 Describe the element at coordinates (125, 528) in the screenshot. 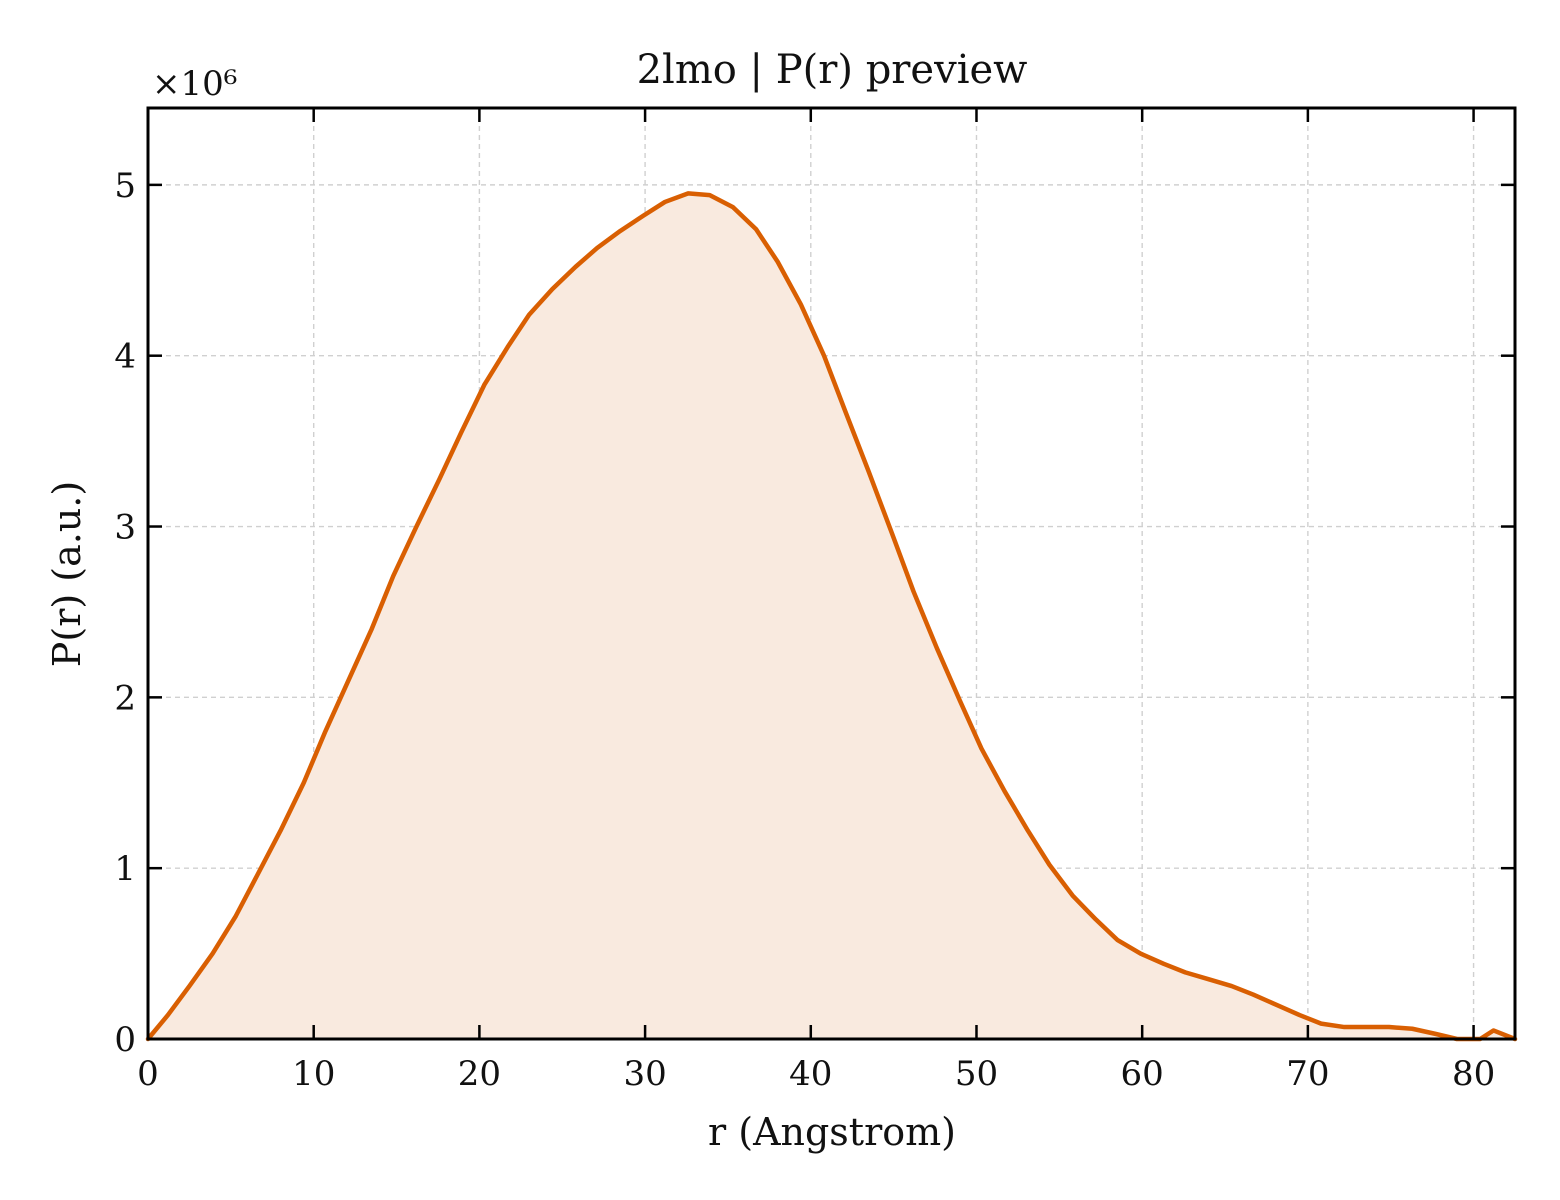

I see `y-tick-label-3: 3` at that location.